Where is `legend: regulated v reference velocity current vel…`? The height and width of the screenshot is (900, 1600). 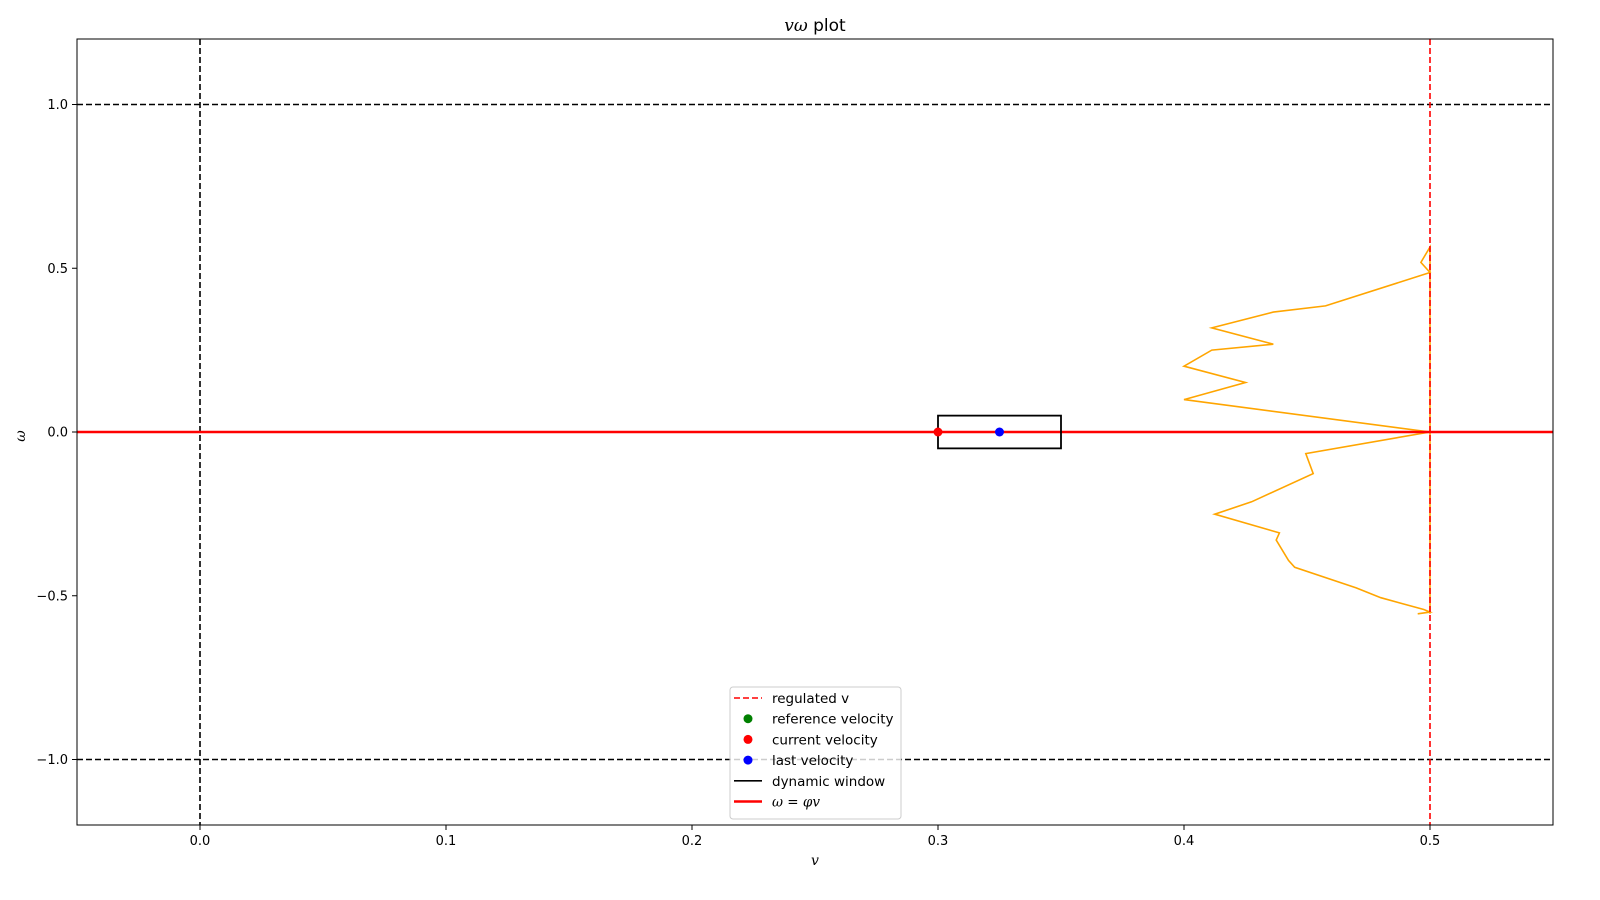 legend: regulated v reference velocity current vel… is located at coordinates (815, 753).